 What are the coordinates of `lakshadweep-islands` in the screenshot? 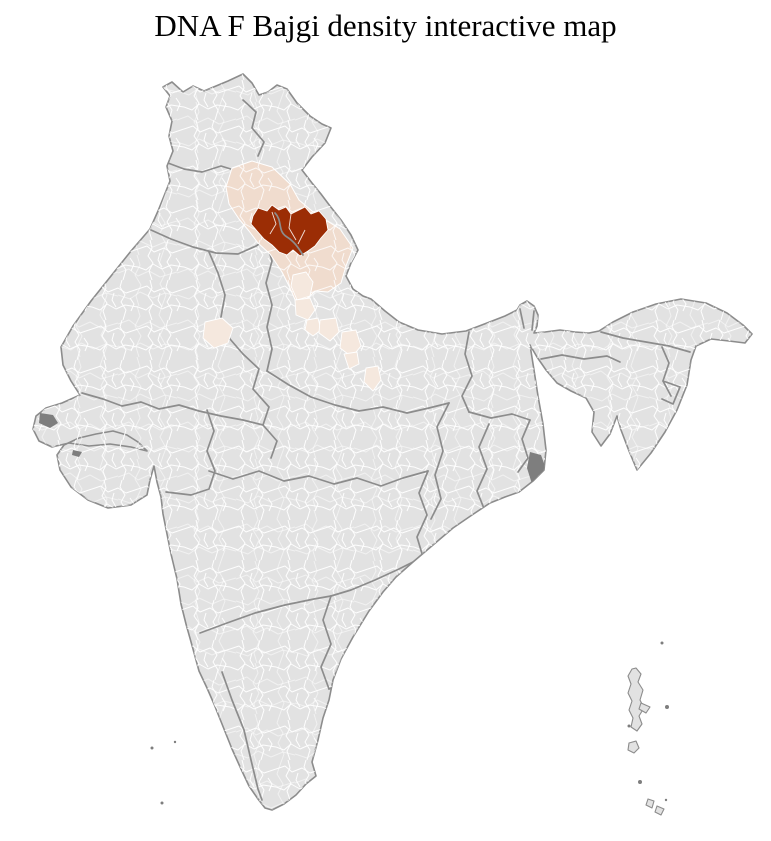 It's located at (163, 772).